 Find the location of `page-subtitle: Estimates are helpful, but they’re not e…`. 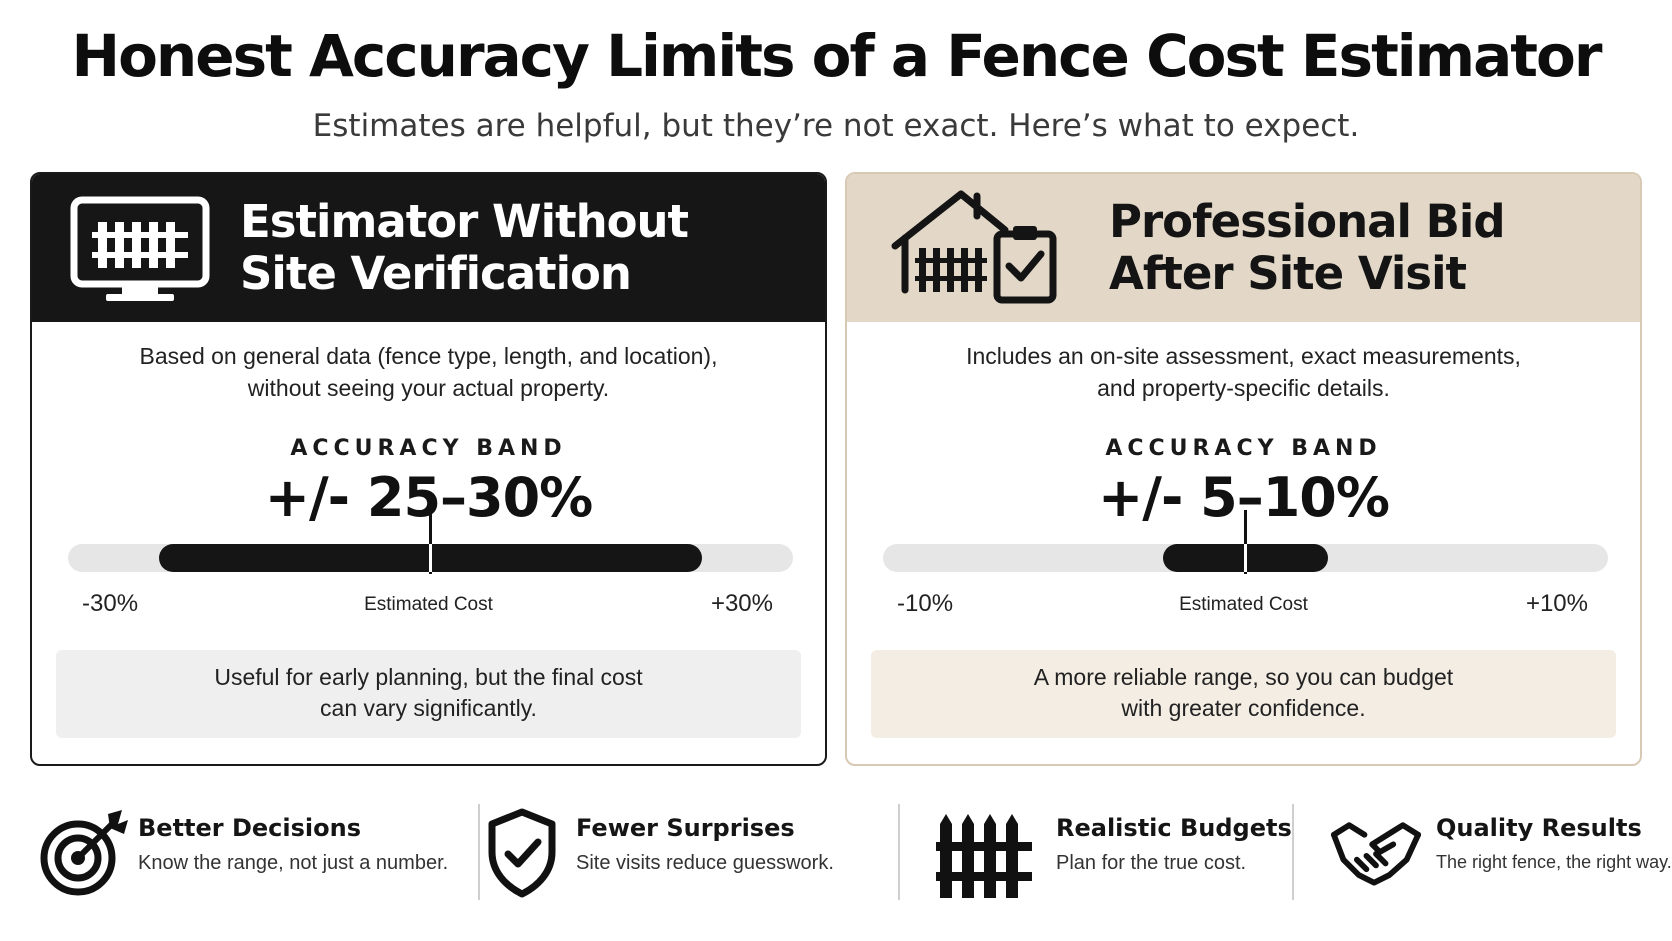

page-subtitle: Estimates are helpful, but they’re not e… is located at coordinates (836, 126).